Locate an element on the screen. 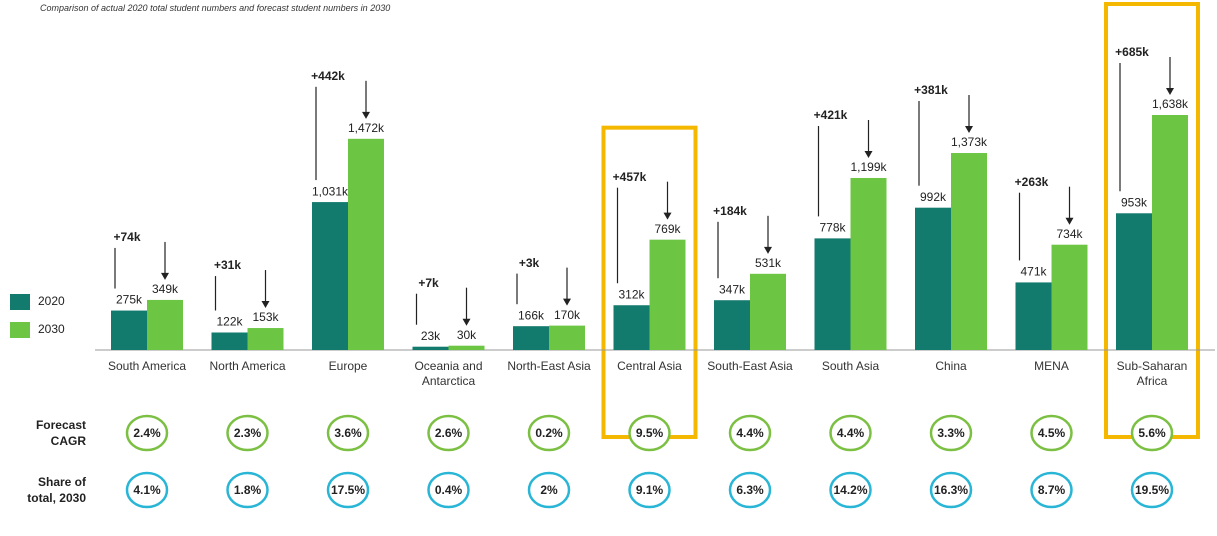 This screenshot has height=536, width=1217. metric-label: 2% is located at coordinates (549, 490).